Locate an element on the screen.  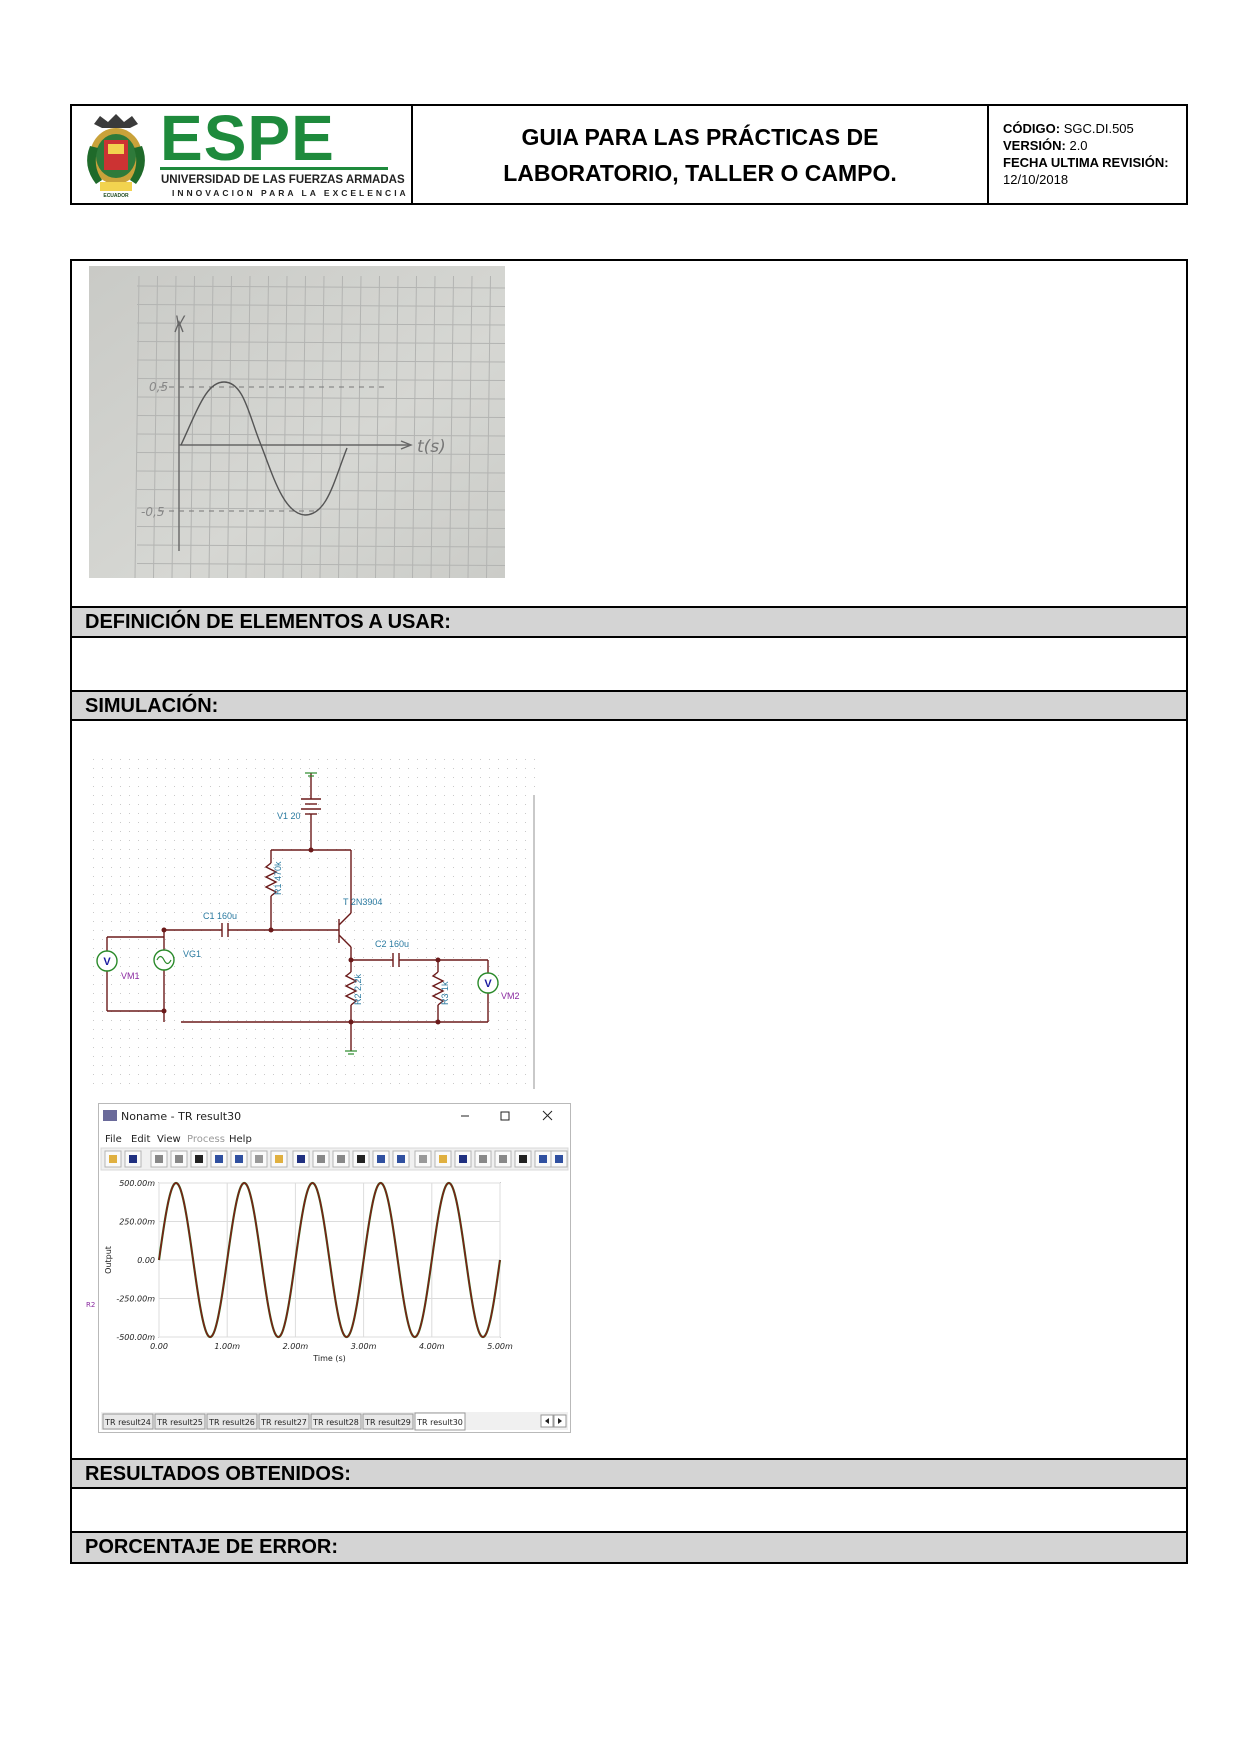
side-label: R2 is located at coordinates (91, 1305).